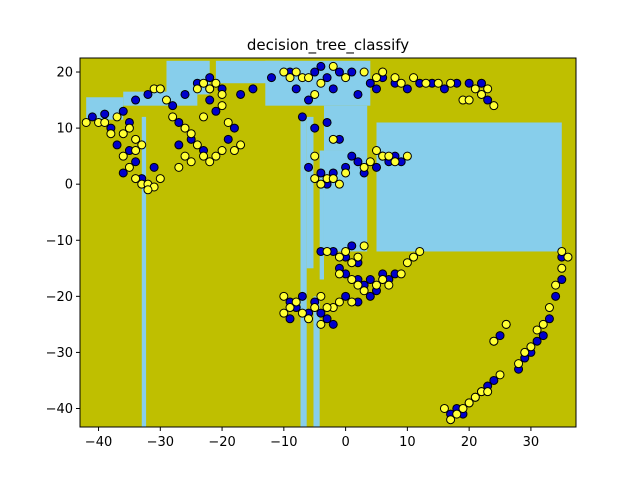 This screenshot has width=640, height=480. Describe the element at coordinates (69, 185) in the screenshot. I see `y-tick-label: 0` at that location.